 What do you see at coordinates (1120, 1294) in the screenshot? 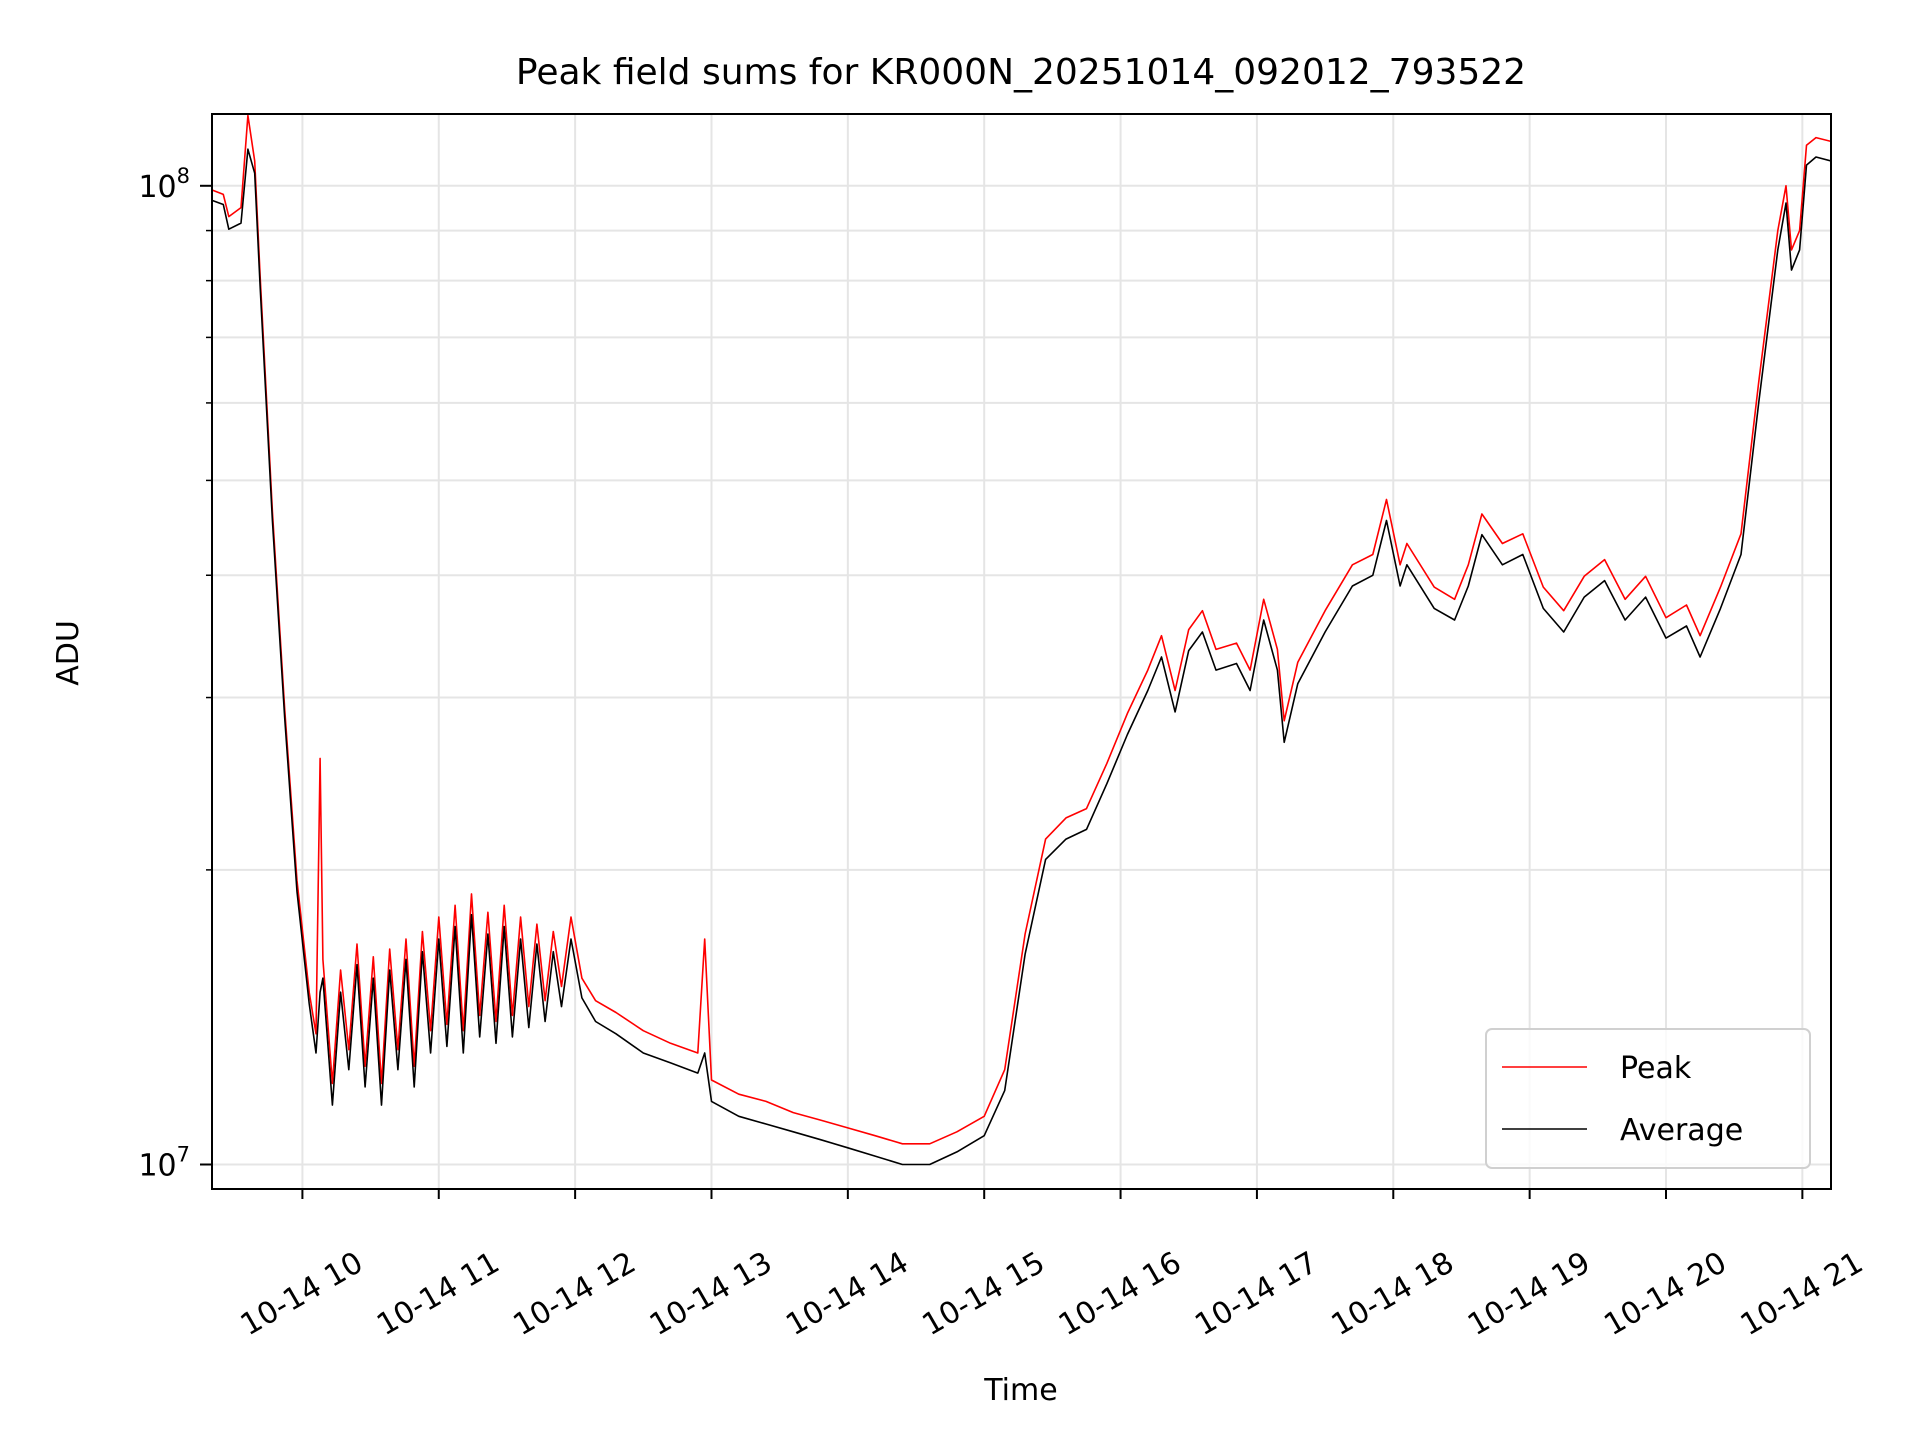
I see `x-tick-label: 10-14 16` at bounding box center [1120, 1294].